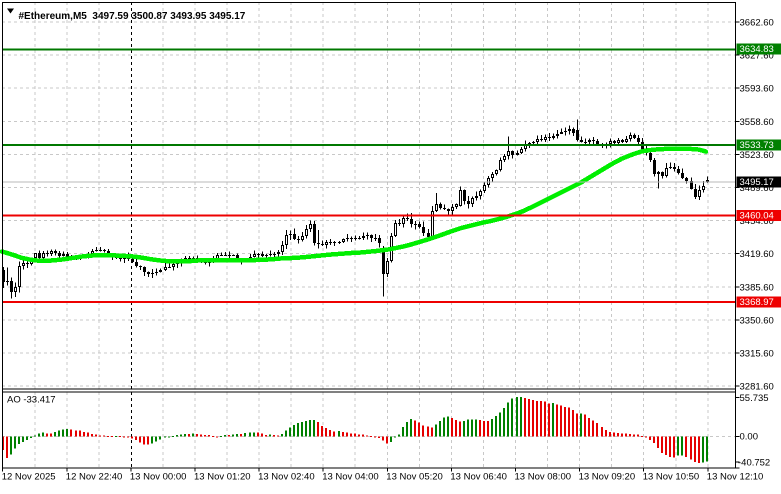  Describe the element at coordinates (29, 477) in the screenshot. I see `svg-text: 12 Nov 2025` at that location.